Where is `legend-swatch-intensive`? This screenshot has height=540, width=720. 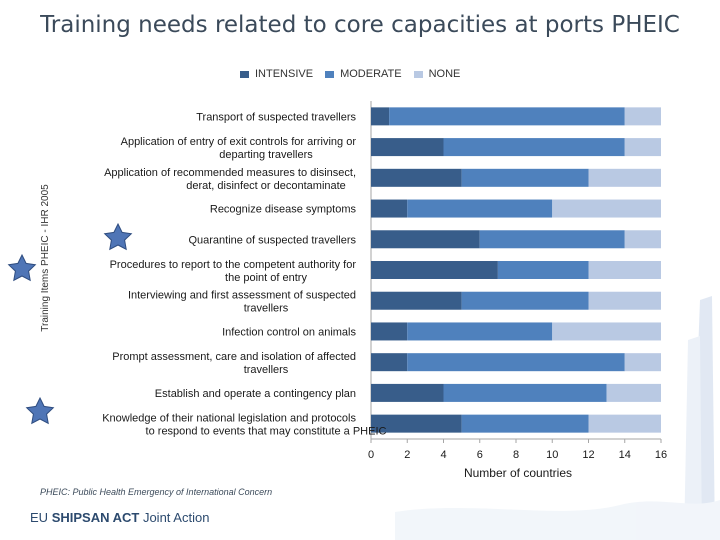
legend-swatch-intensive is located at coordinates (244, 74).